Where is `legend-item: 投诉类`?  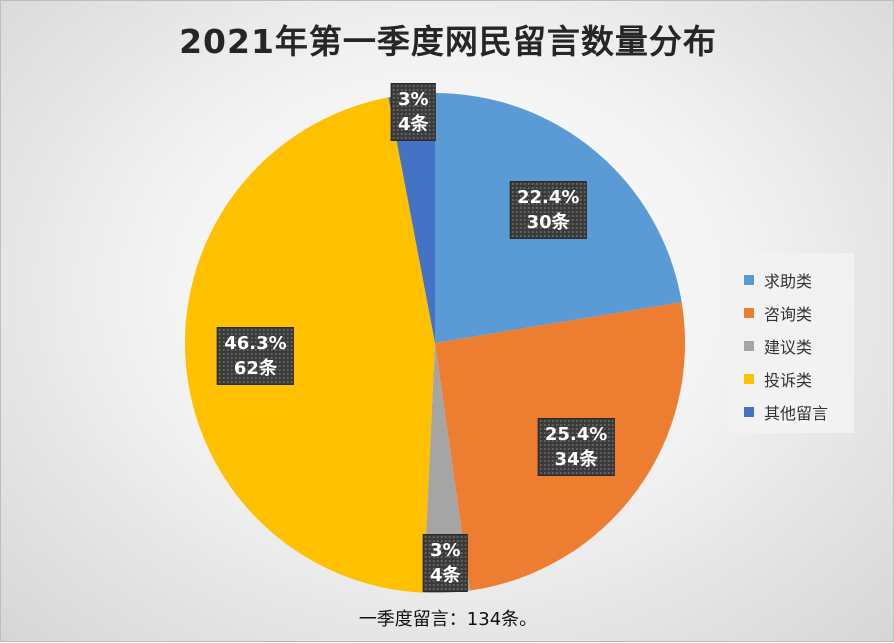
legend-item: 投诉类 is located at coordinates (799, 378).